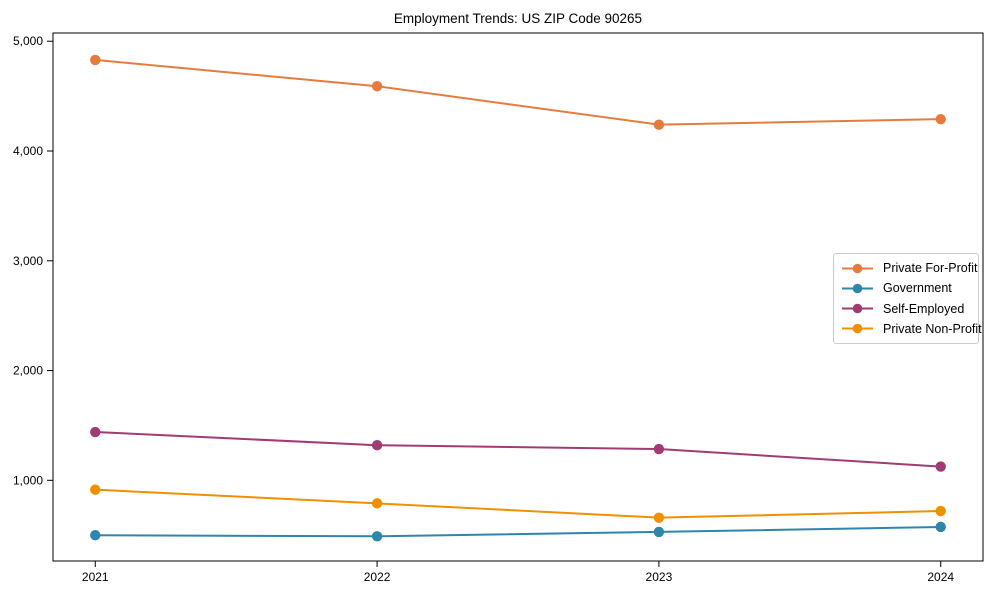 Image resolution: width=1000 pixels, height=600 pixels. What do you see at coordinates (924, 308) in the screenshot?
I see `legend-label: Self-Employed` at bounding box center [924, 308].